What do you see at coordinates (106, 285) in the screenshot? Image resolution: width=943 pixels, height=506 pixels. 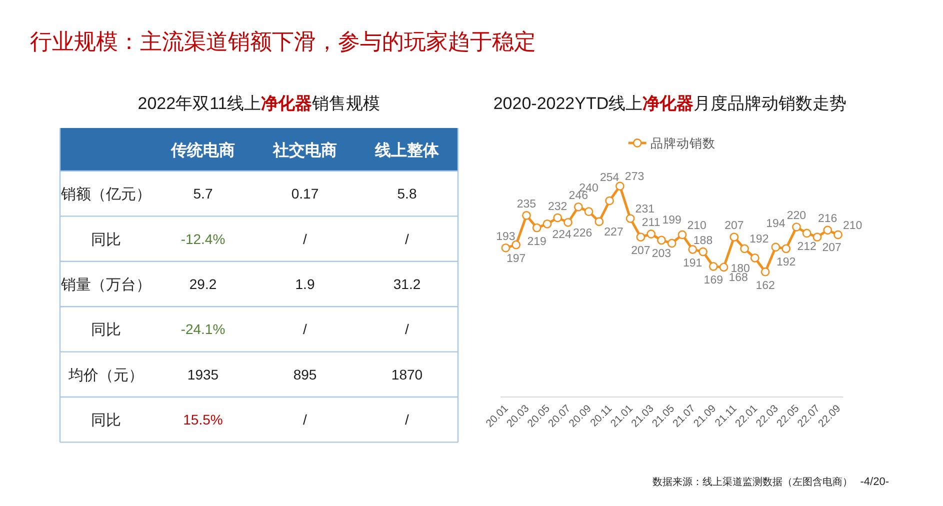 I see `category-label: 销量（万台）` at bounding box center [106, 285].